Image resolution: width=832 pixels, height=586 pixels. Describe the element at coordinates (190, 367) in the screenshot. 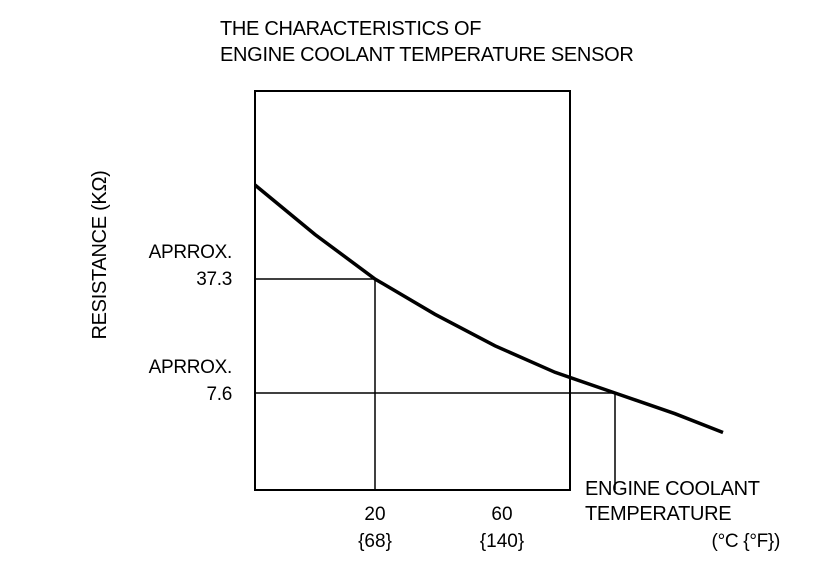

I see `y-tick-prefix-2: APRROX.` at that location.